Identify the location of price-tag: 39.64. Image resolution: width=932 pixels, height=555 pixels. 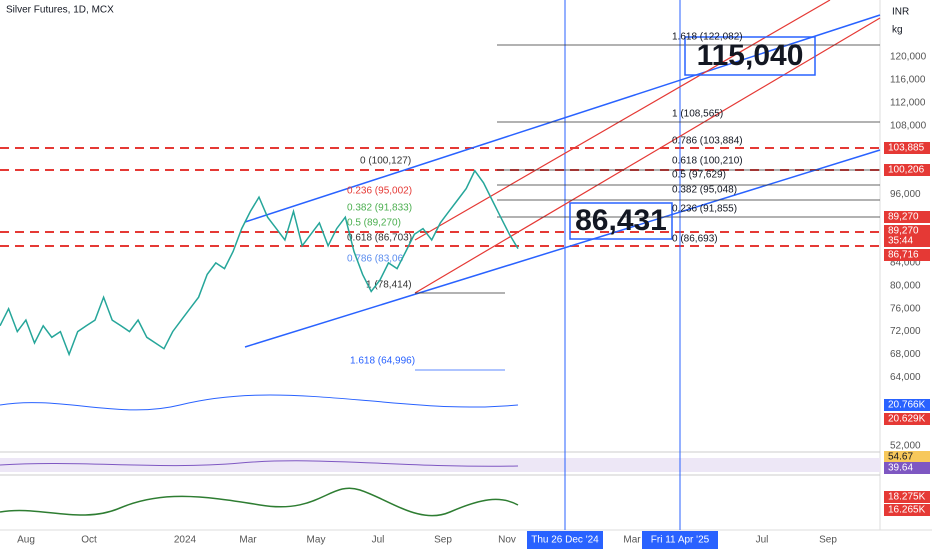
(900, 468).